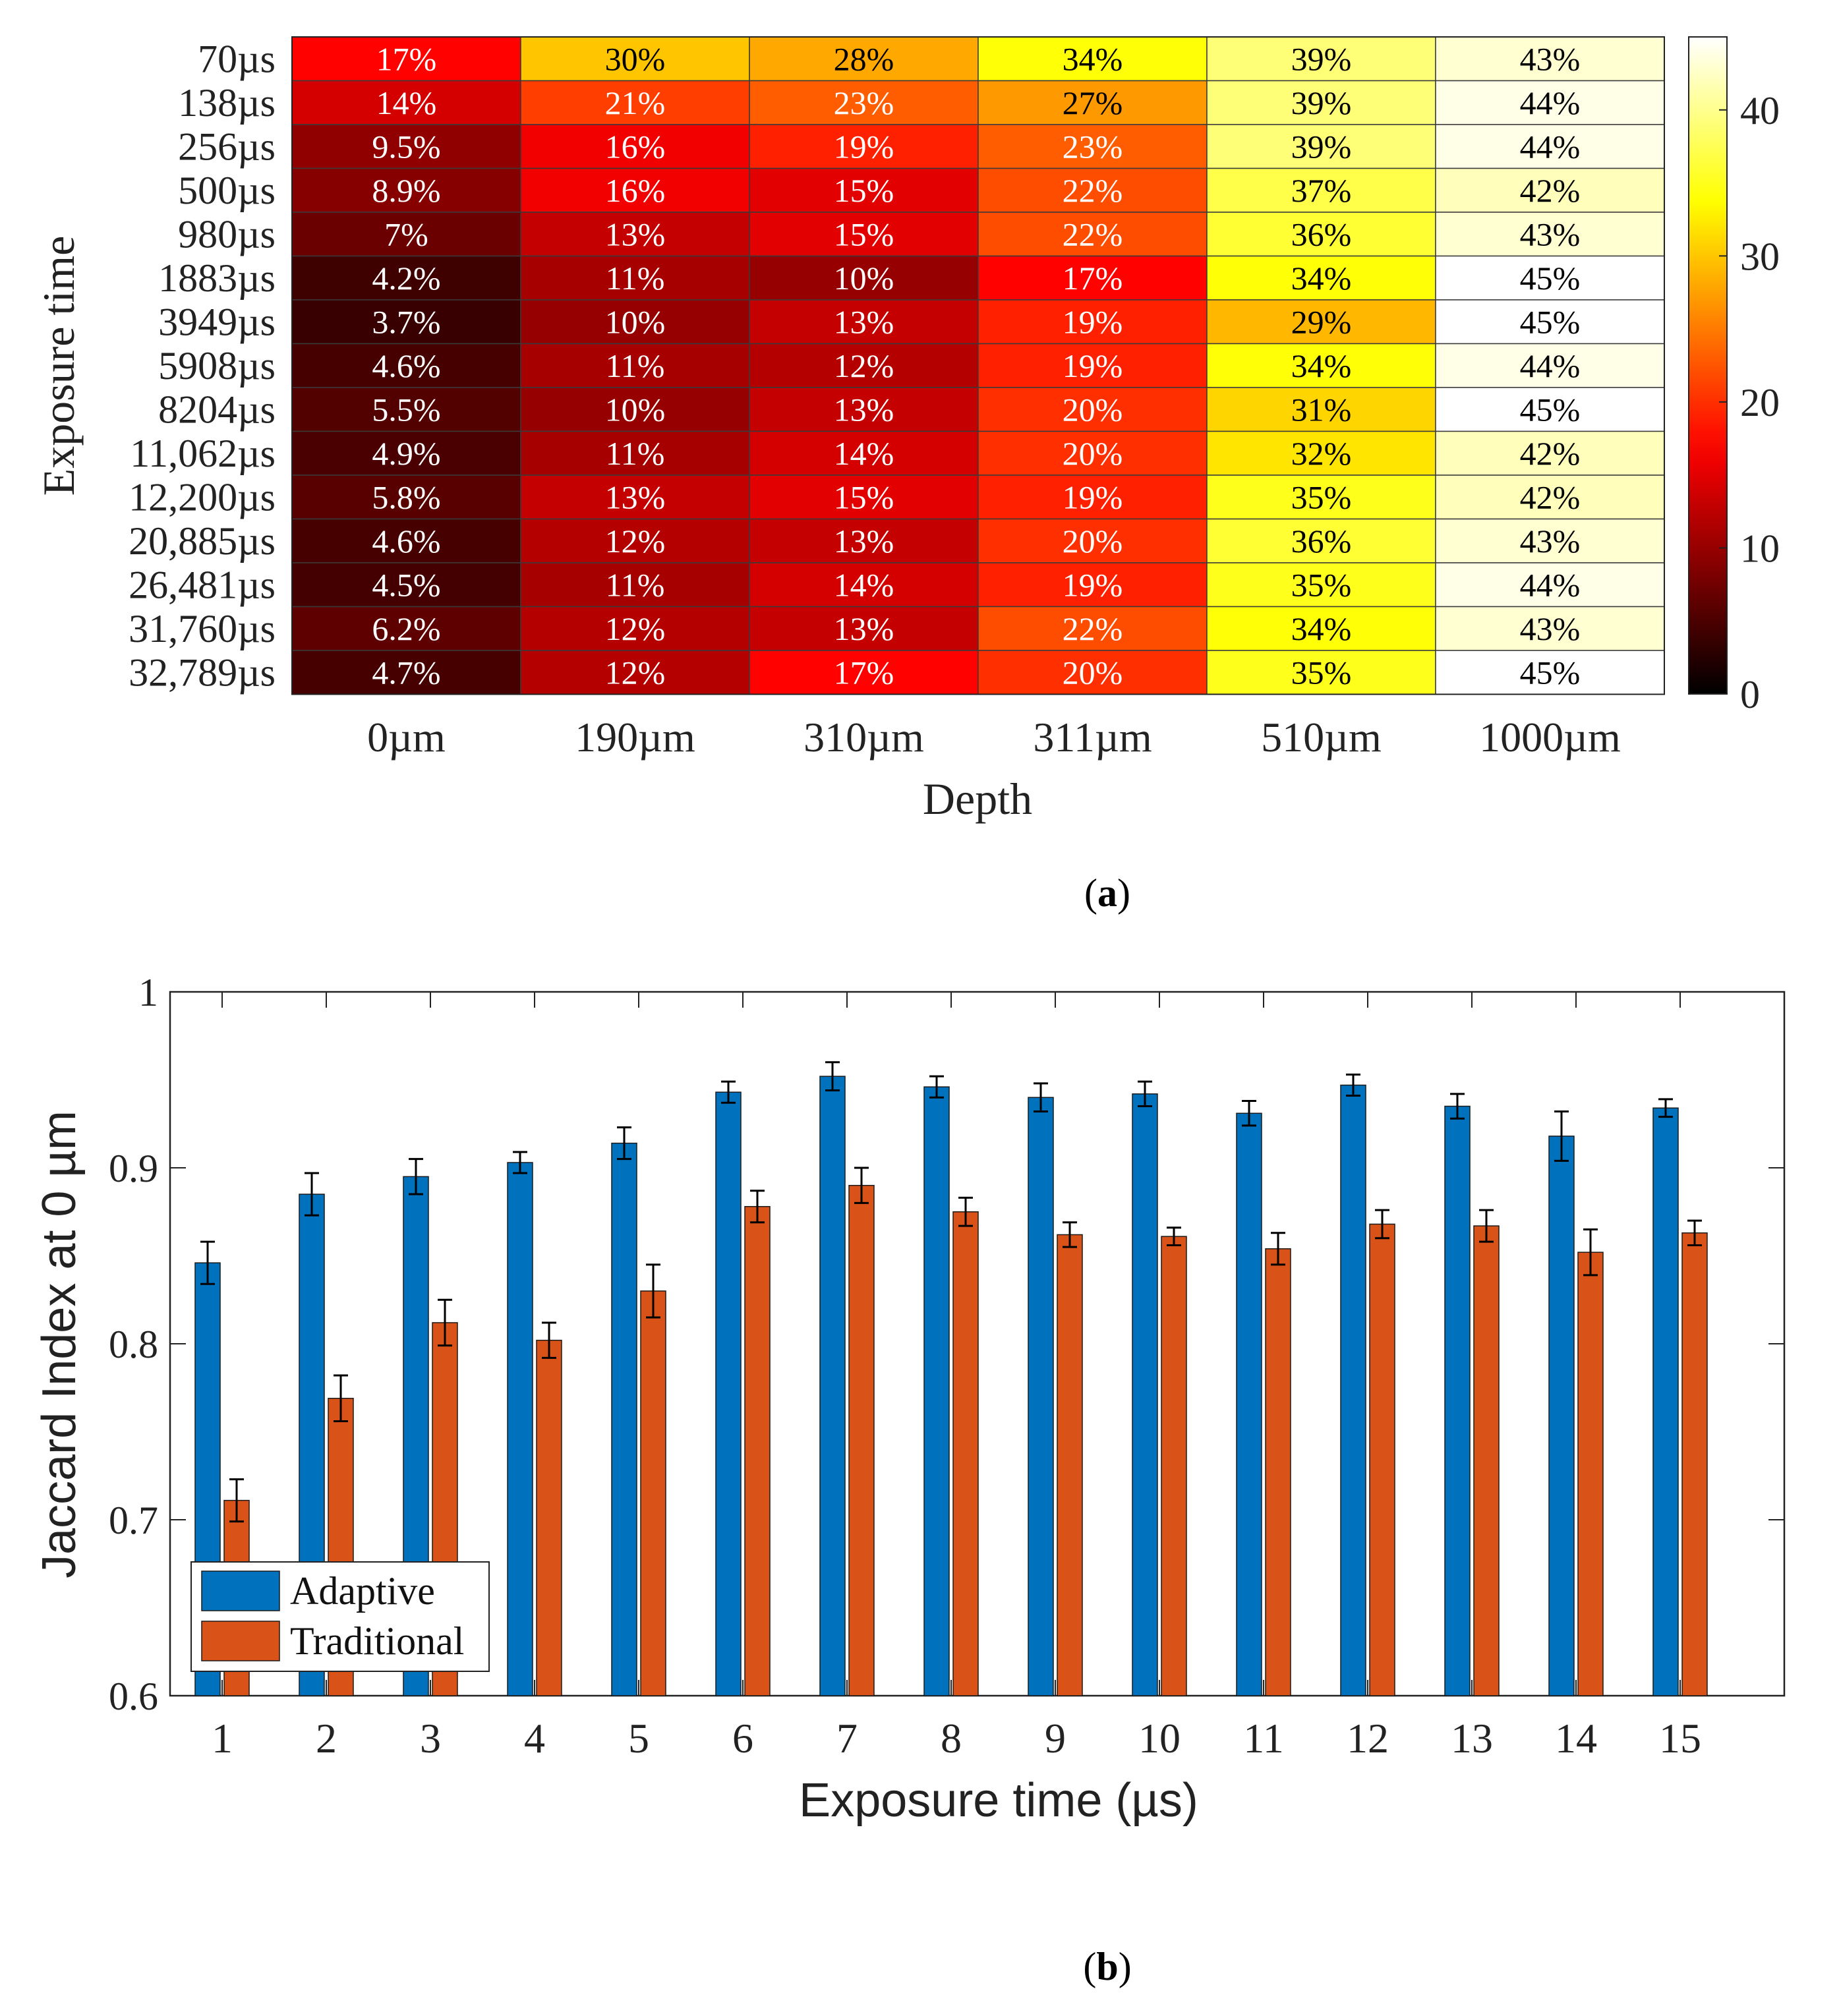 The height and width of the screenshot is (2016, 1839). Describe the element at coordinates (406, 190) in the screenshot. I see `heatmap-cell-label: 8.9%` at that location.